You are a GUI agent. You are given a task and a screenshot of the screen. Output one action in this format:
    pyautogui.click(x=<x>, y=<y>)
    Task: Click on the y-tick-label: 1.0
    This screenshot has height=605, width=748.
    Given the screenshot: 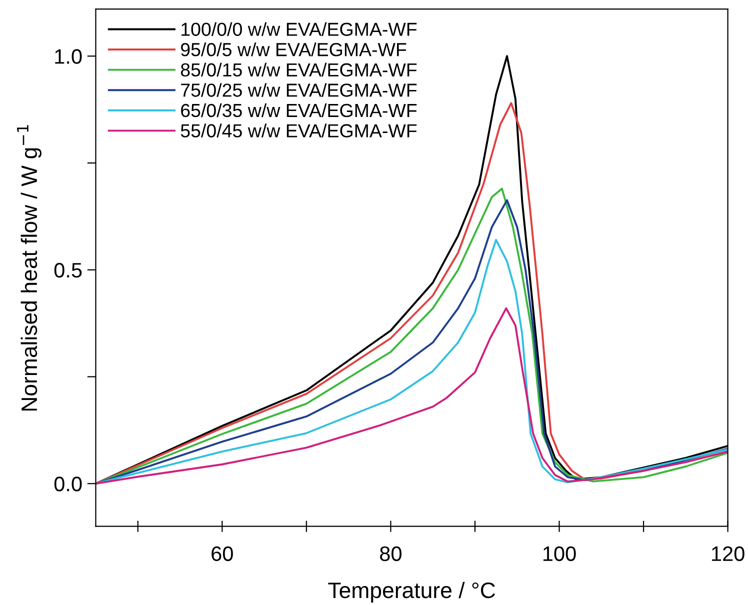 What is the action you would take?
    pyautogui.click(x=68, y=56)
    